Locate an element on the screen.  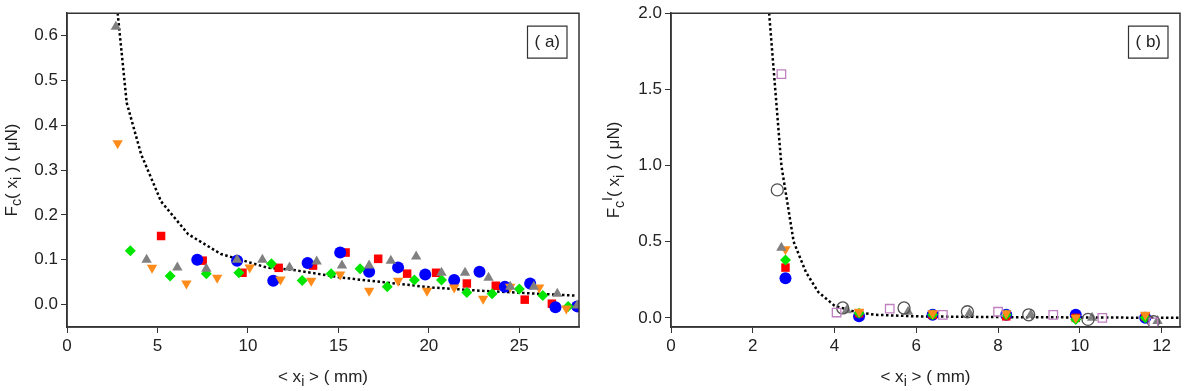
y-tick-label: 0.2 is located at coordinates (46, 214).